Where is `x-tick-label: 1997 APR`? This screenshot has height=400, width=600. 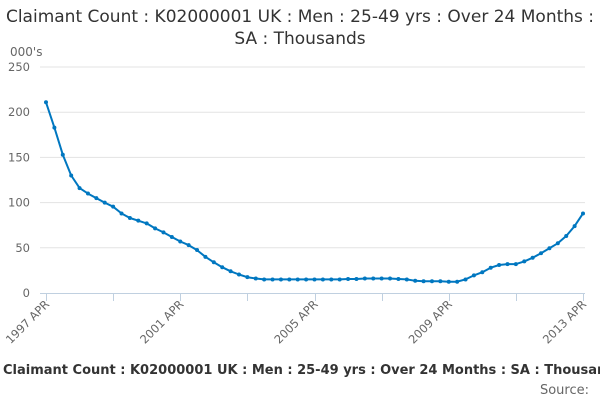 x-tick-label: 1997 APR is located at coordinates (27, 321).